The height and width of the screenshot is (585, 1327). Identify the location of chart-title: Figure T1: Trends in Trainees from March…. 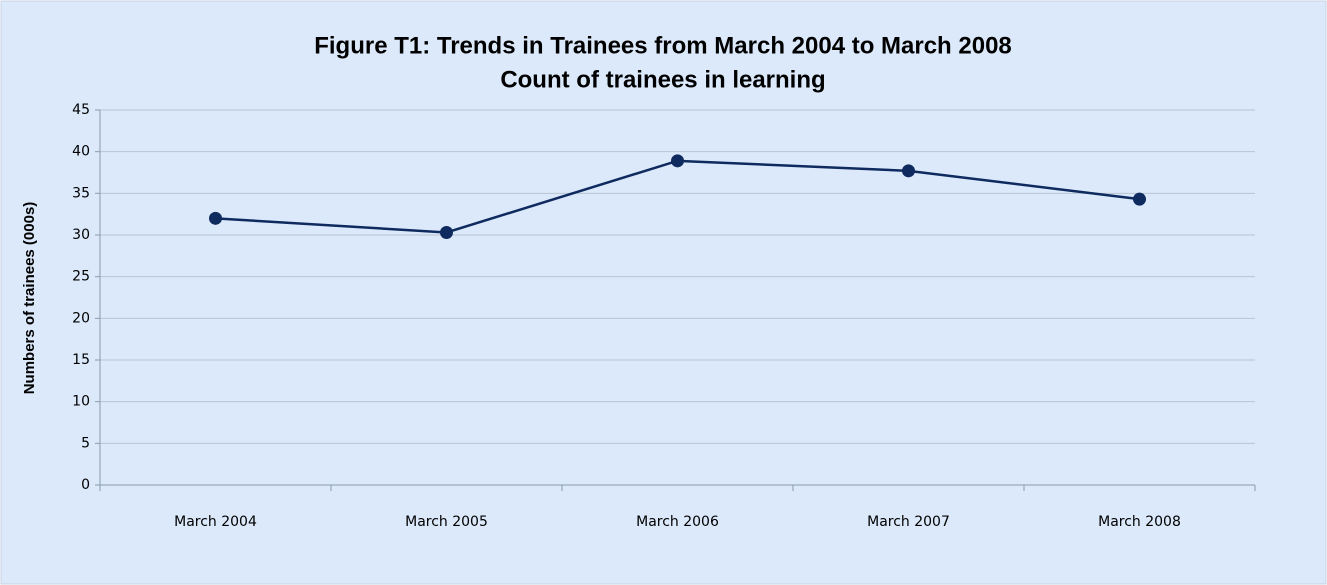
(663, 45).